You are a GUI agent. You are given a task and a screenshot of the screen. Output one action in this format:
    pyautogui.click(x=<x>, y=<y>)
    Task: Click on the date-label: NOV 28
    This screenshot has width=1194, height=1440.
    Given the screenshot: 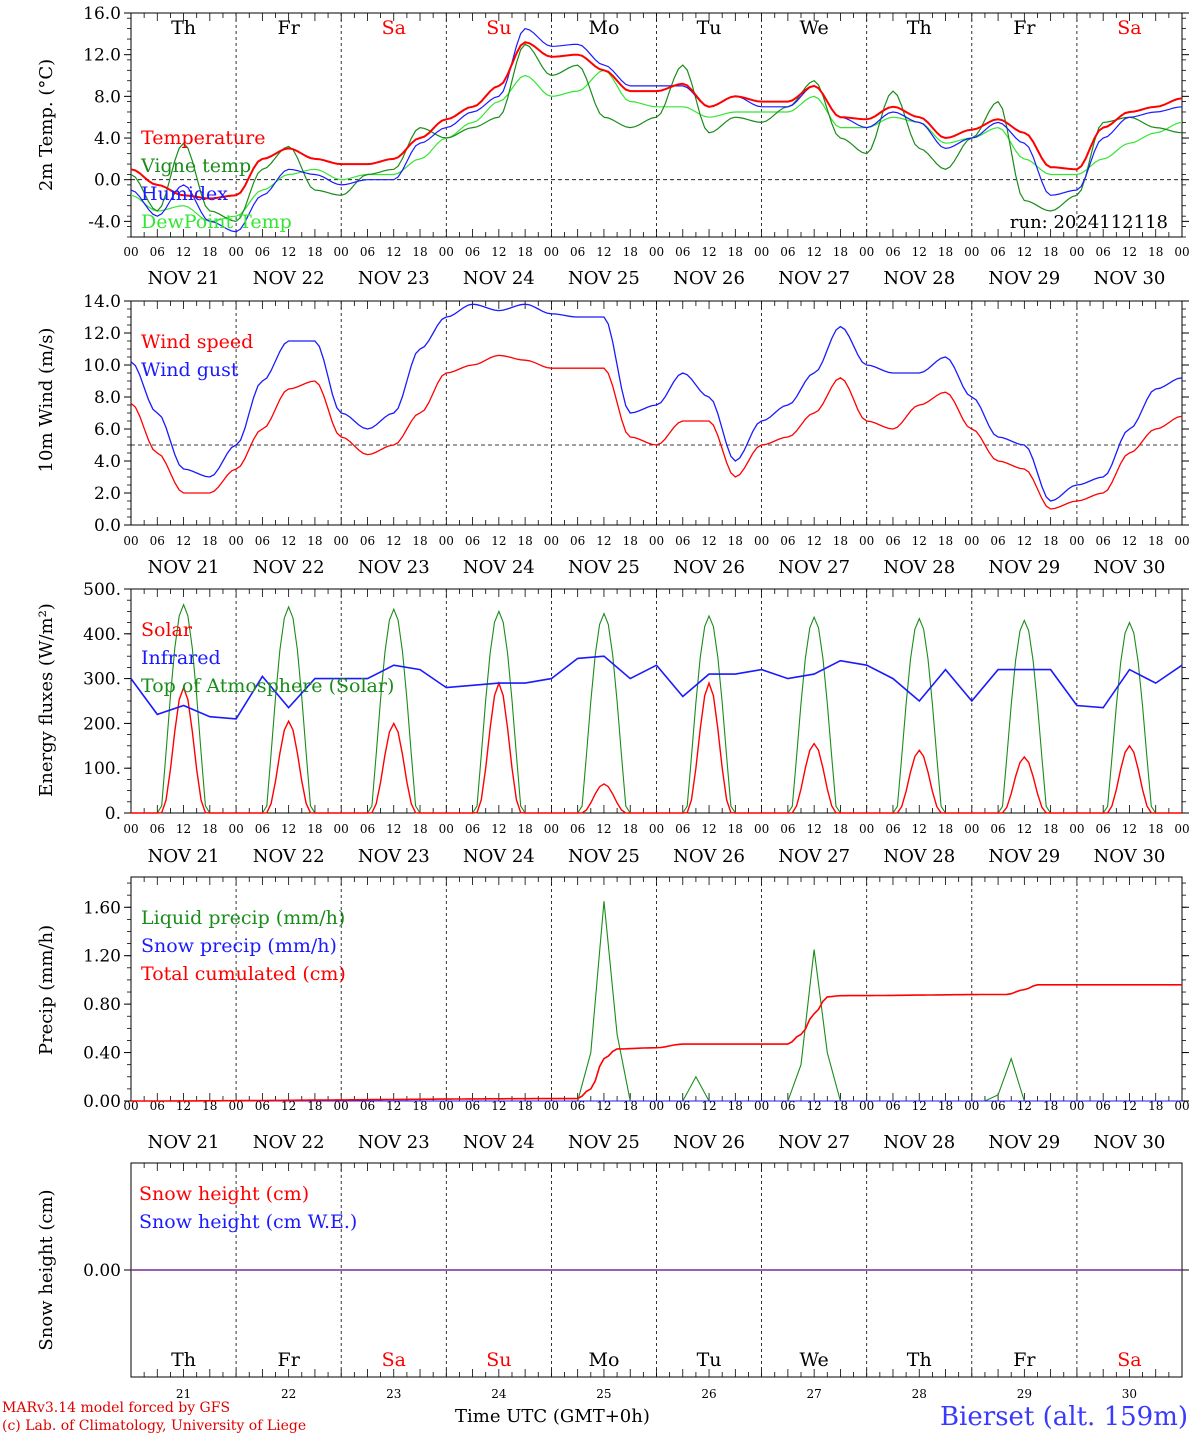 What is the action you would take?
    pyautogui.click(x=919, y=1142)
    